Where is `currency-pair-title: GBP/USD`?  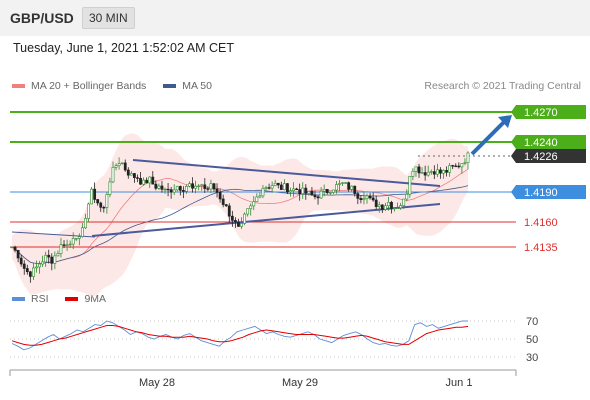
currency-pair-title: GBP/USD is located at coordinates (42, 18).